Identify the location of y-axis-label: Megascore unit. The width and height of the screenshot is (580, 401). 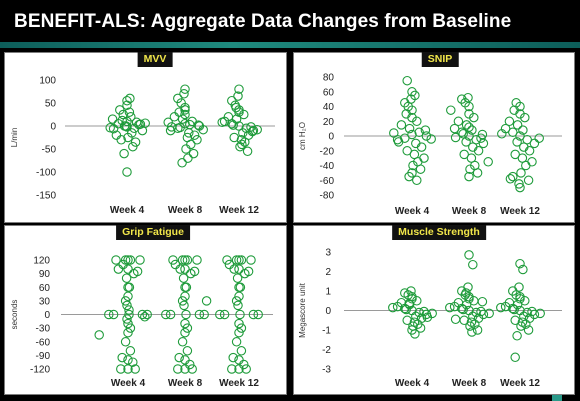
(302, 309).